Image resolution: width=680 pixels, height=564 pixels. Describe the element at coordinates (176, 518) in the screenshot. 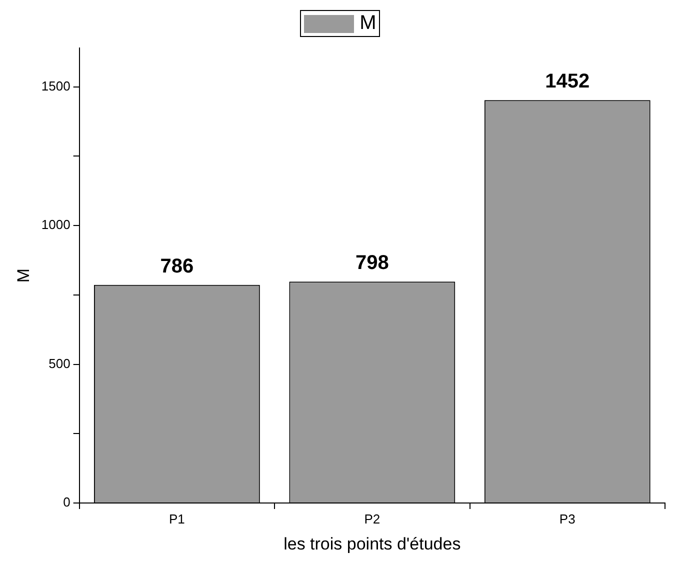

I see `x-tick-label: P1` at that location.